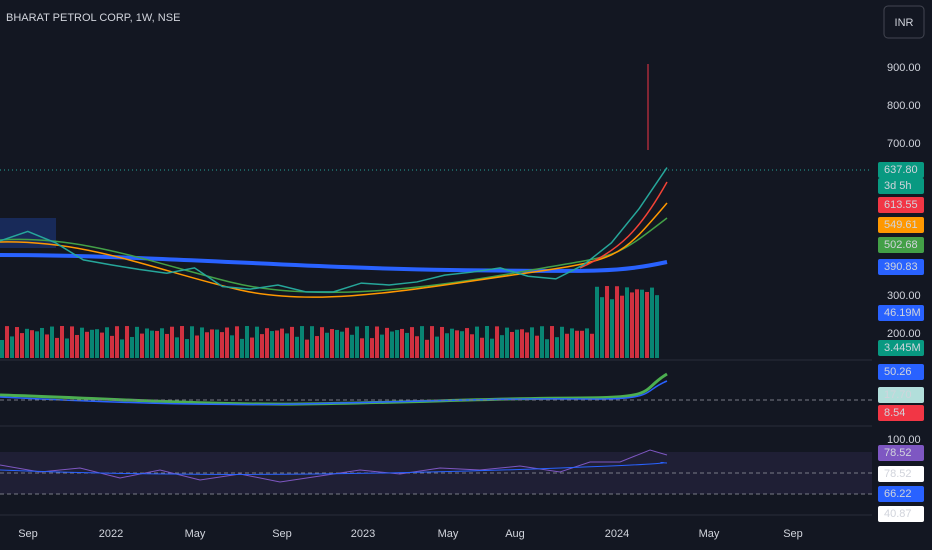 The width and height of the screenshot is (932, 550). I want to click on ema-mid-line, so click(334, 250).